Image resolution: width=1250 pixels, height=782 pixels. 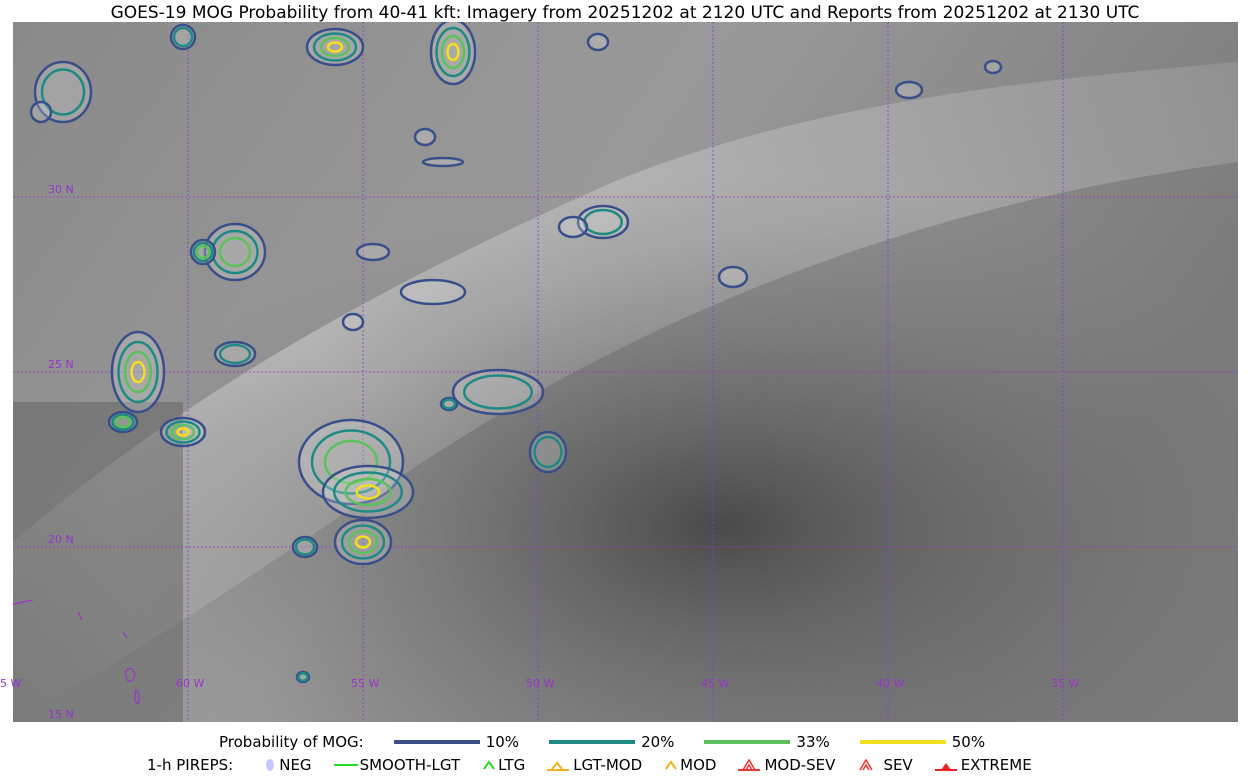 What do you see at coordinates (76, 652) in the screenshot?
I see `coastline` at bounding box center [76, 652].